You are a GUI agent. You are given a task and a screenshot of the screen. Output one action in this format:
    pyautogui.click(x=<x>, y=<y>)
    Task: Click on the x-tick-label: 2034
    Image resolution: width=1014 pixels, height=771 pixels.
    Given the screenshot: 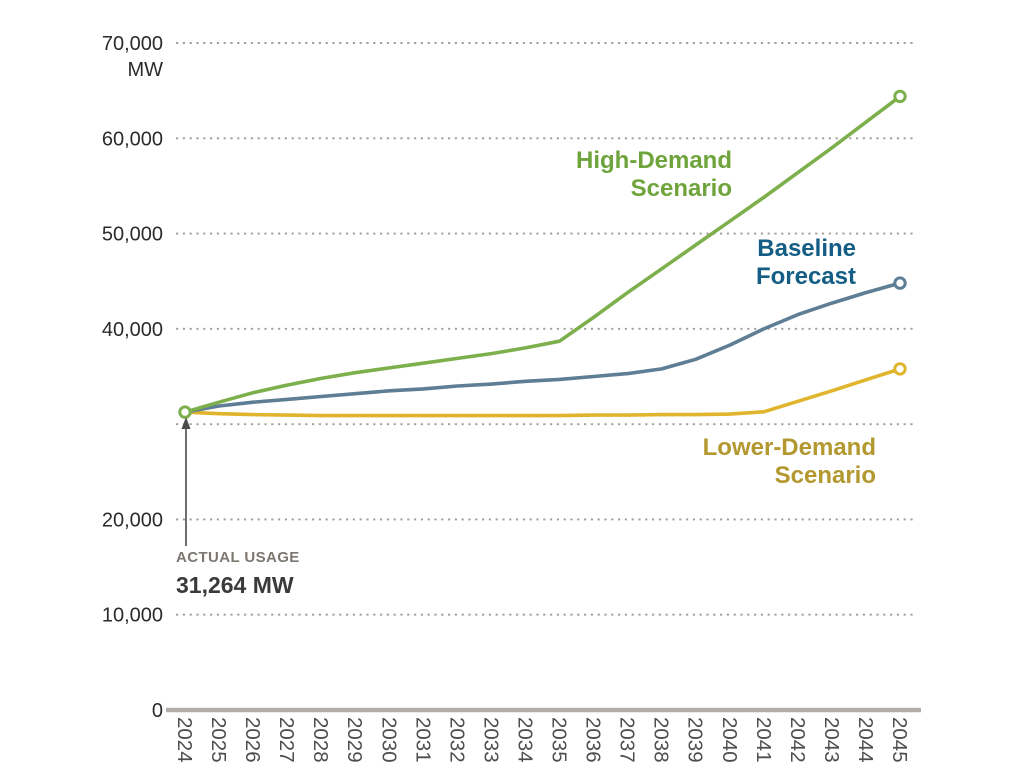 What is the action you would take?
    pyautogui.click(x=525, y=740)
    